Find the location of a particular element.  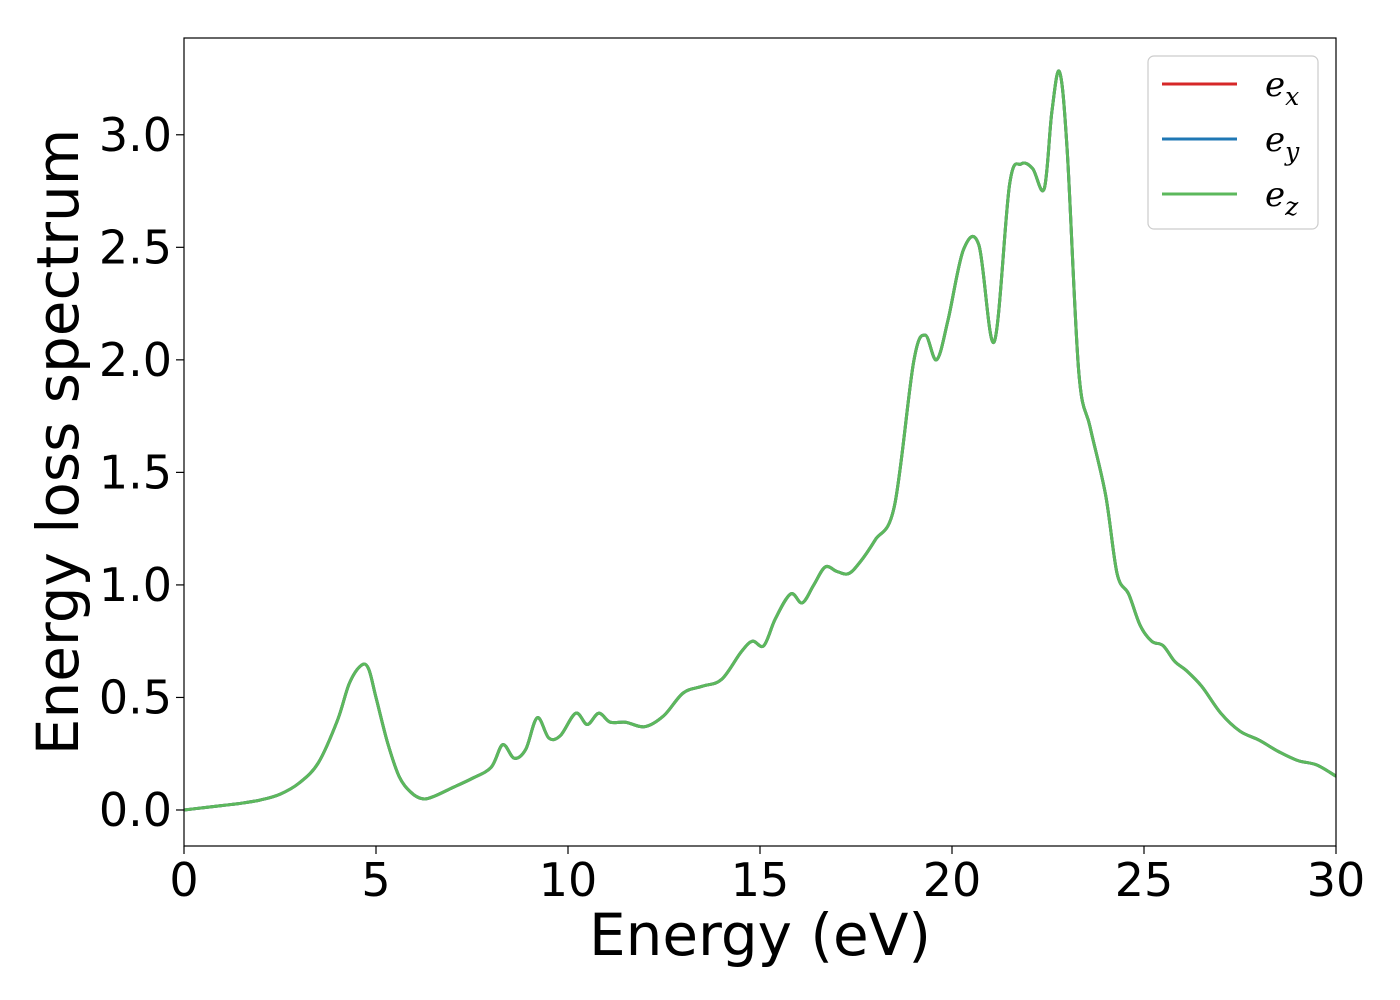

x-tick-label: 30 is located at coordinates (1336, 880).